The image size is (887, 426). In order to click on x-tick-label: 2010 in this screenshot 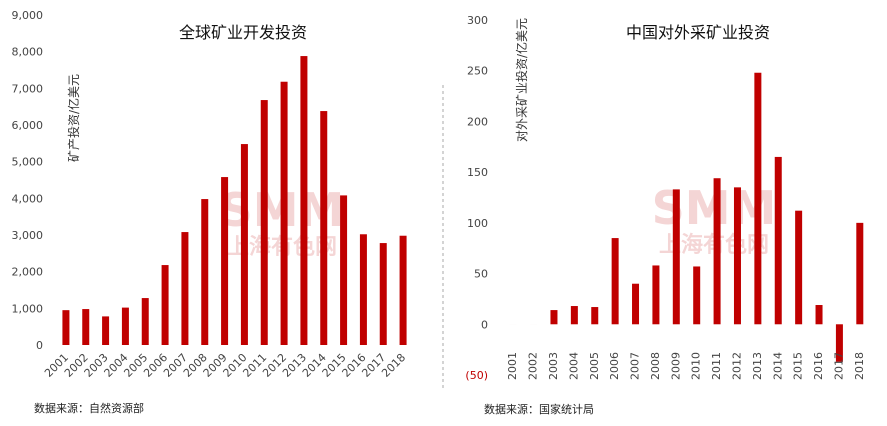, I will do `click(696, 366)`.